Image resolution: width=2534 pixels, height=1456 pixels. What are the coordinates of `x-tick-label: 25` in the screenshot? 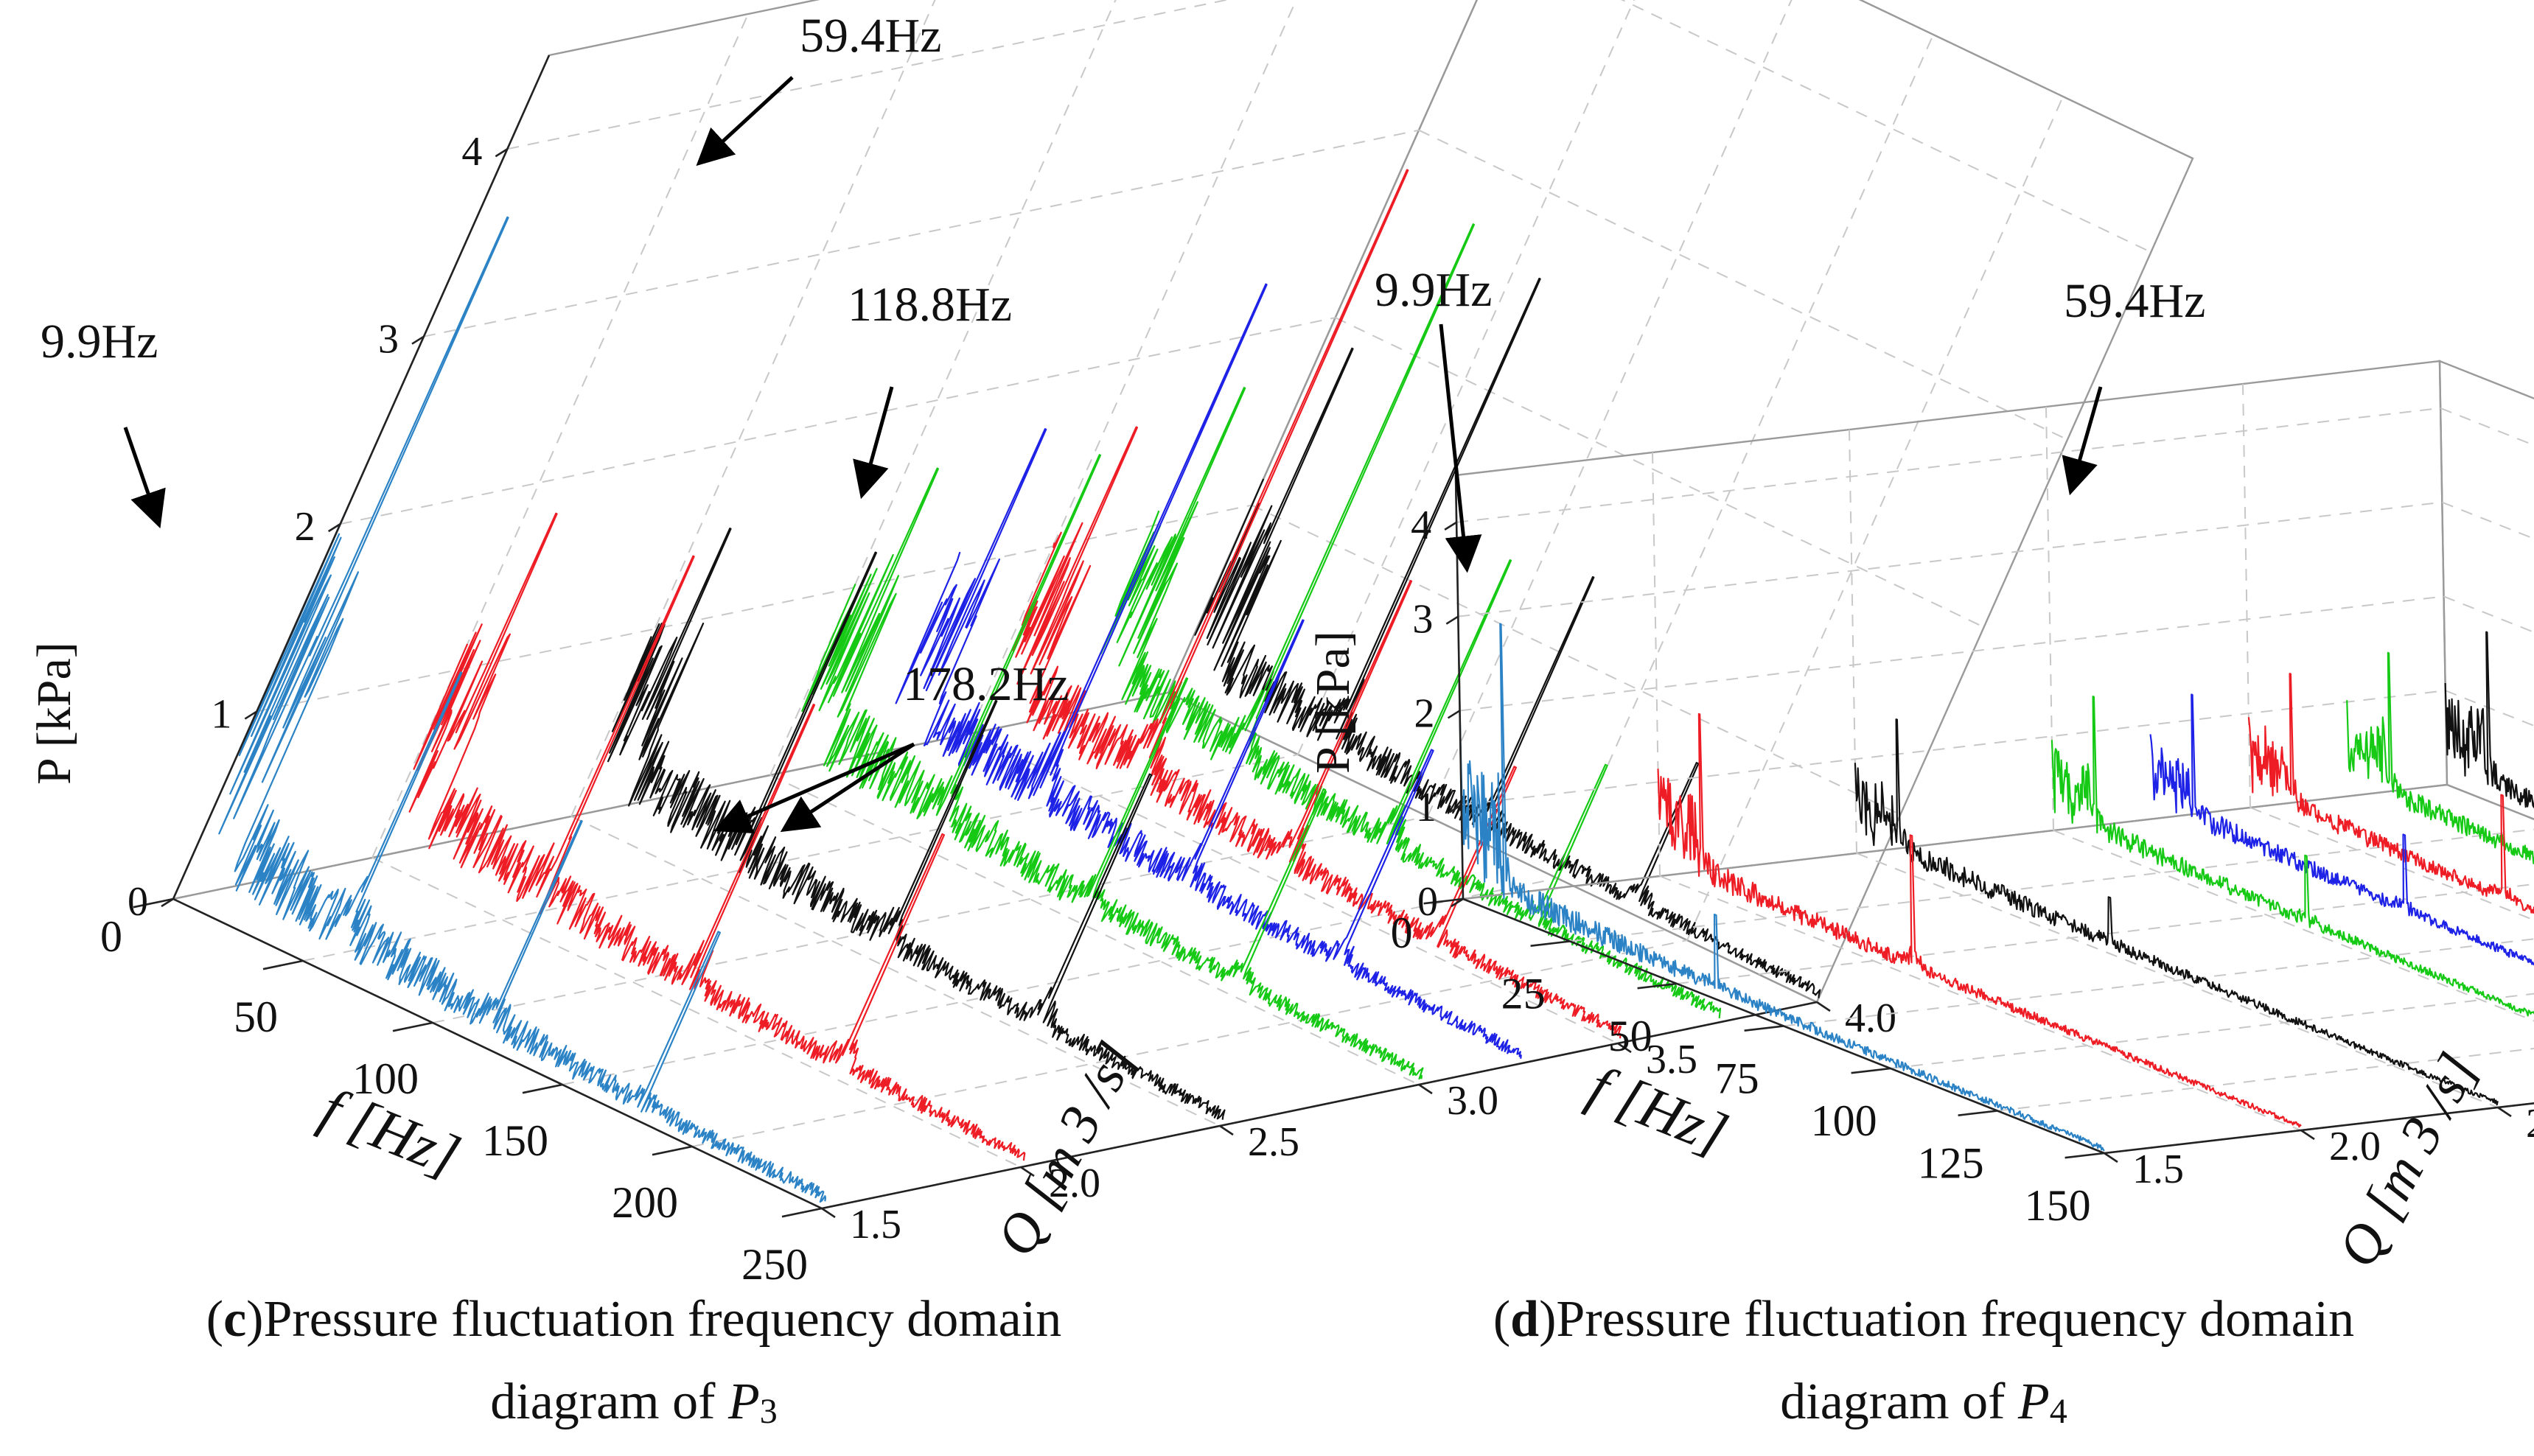 It's located at (1523, 994).